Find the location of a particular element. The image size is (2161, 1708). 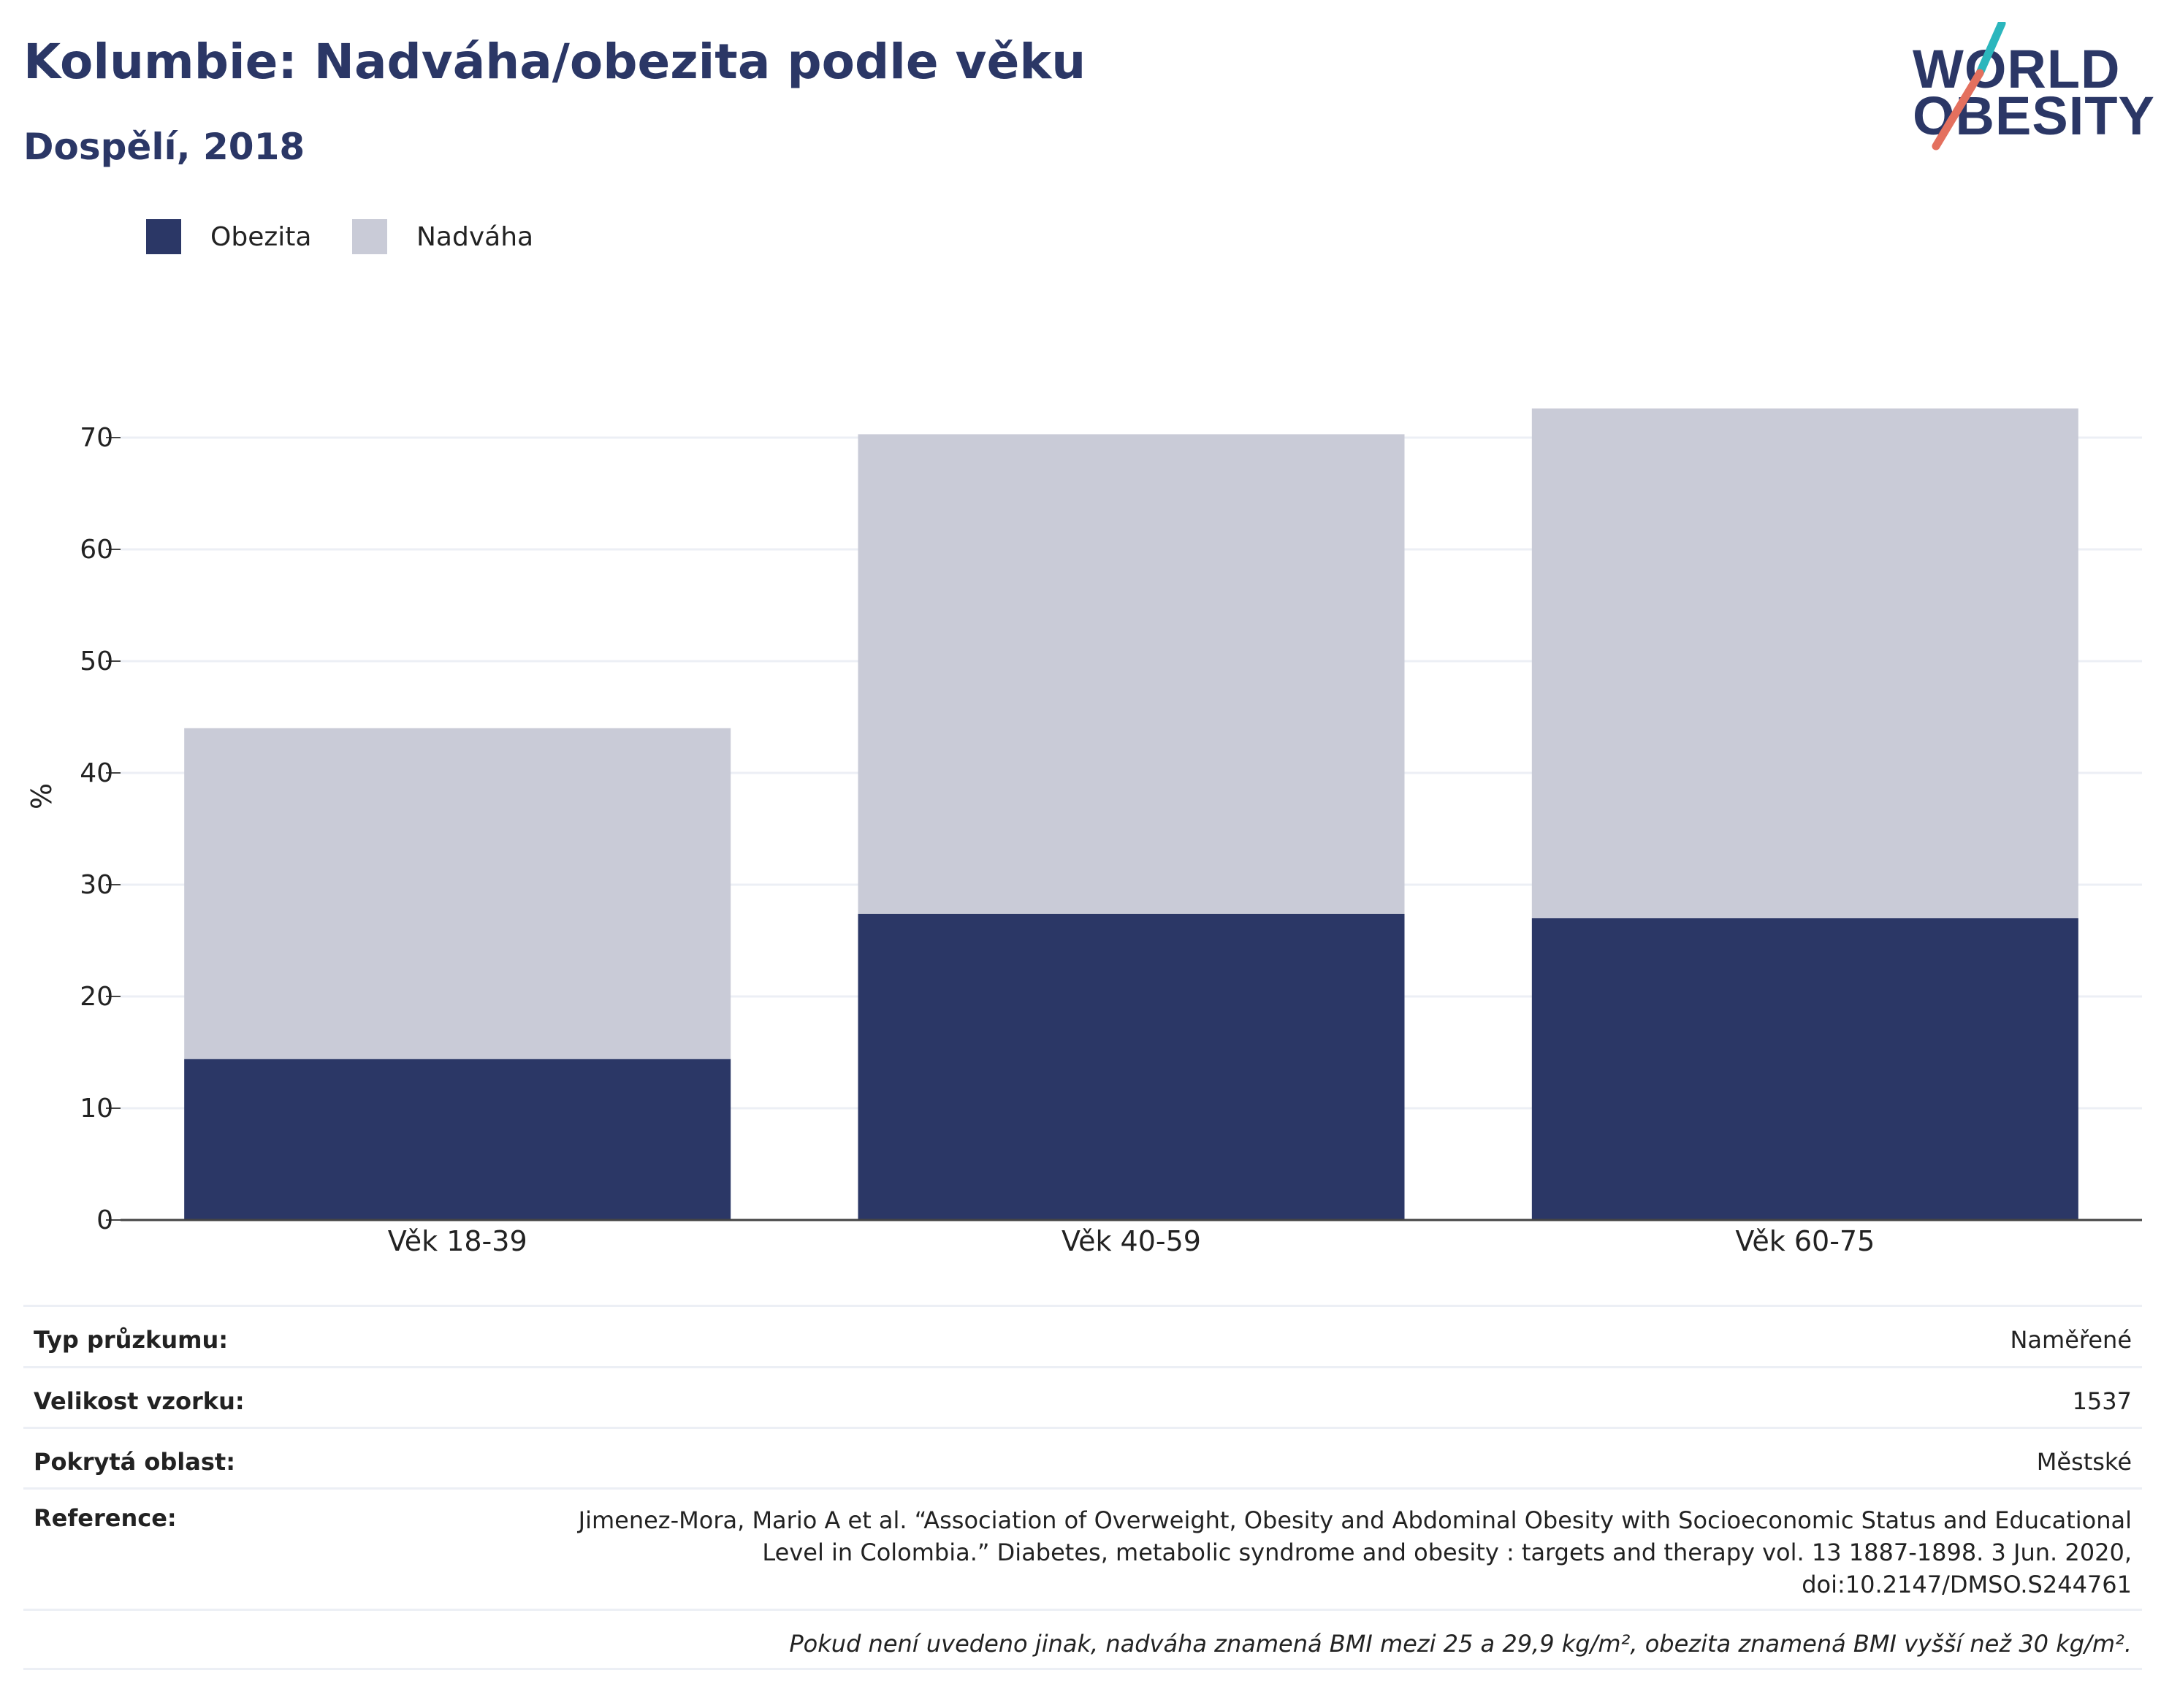

y-tick-label: 50 is located at coordinates (96, 661).